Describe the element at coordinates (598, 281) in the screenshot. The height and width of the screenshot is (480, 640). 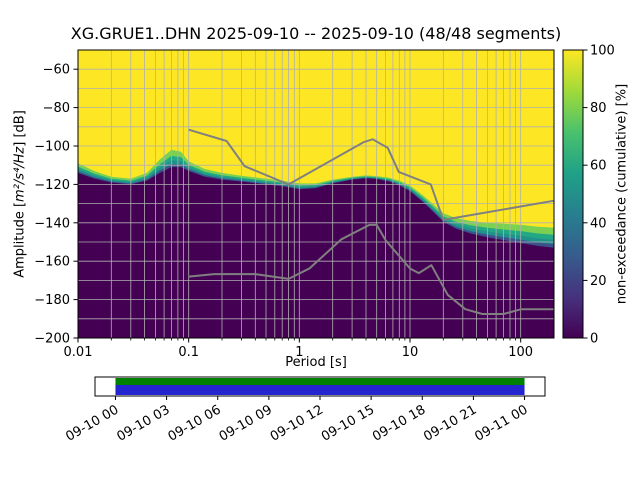
I see `colorbar-tick-label: 20` at that location.